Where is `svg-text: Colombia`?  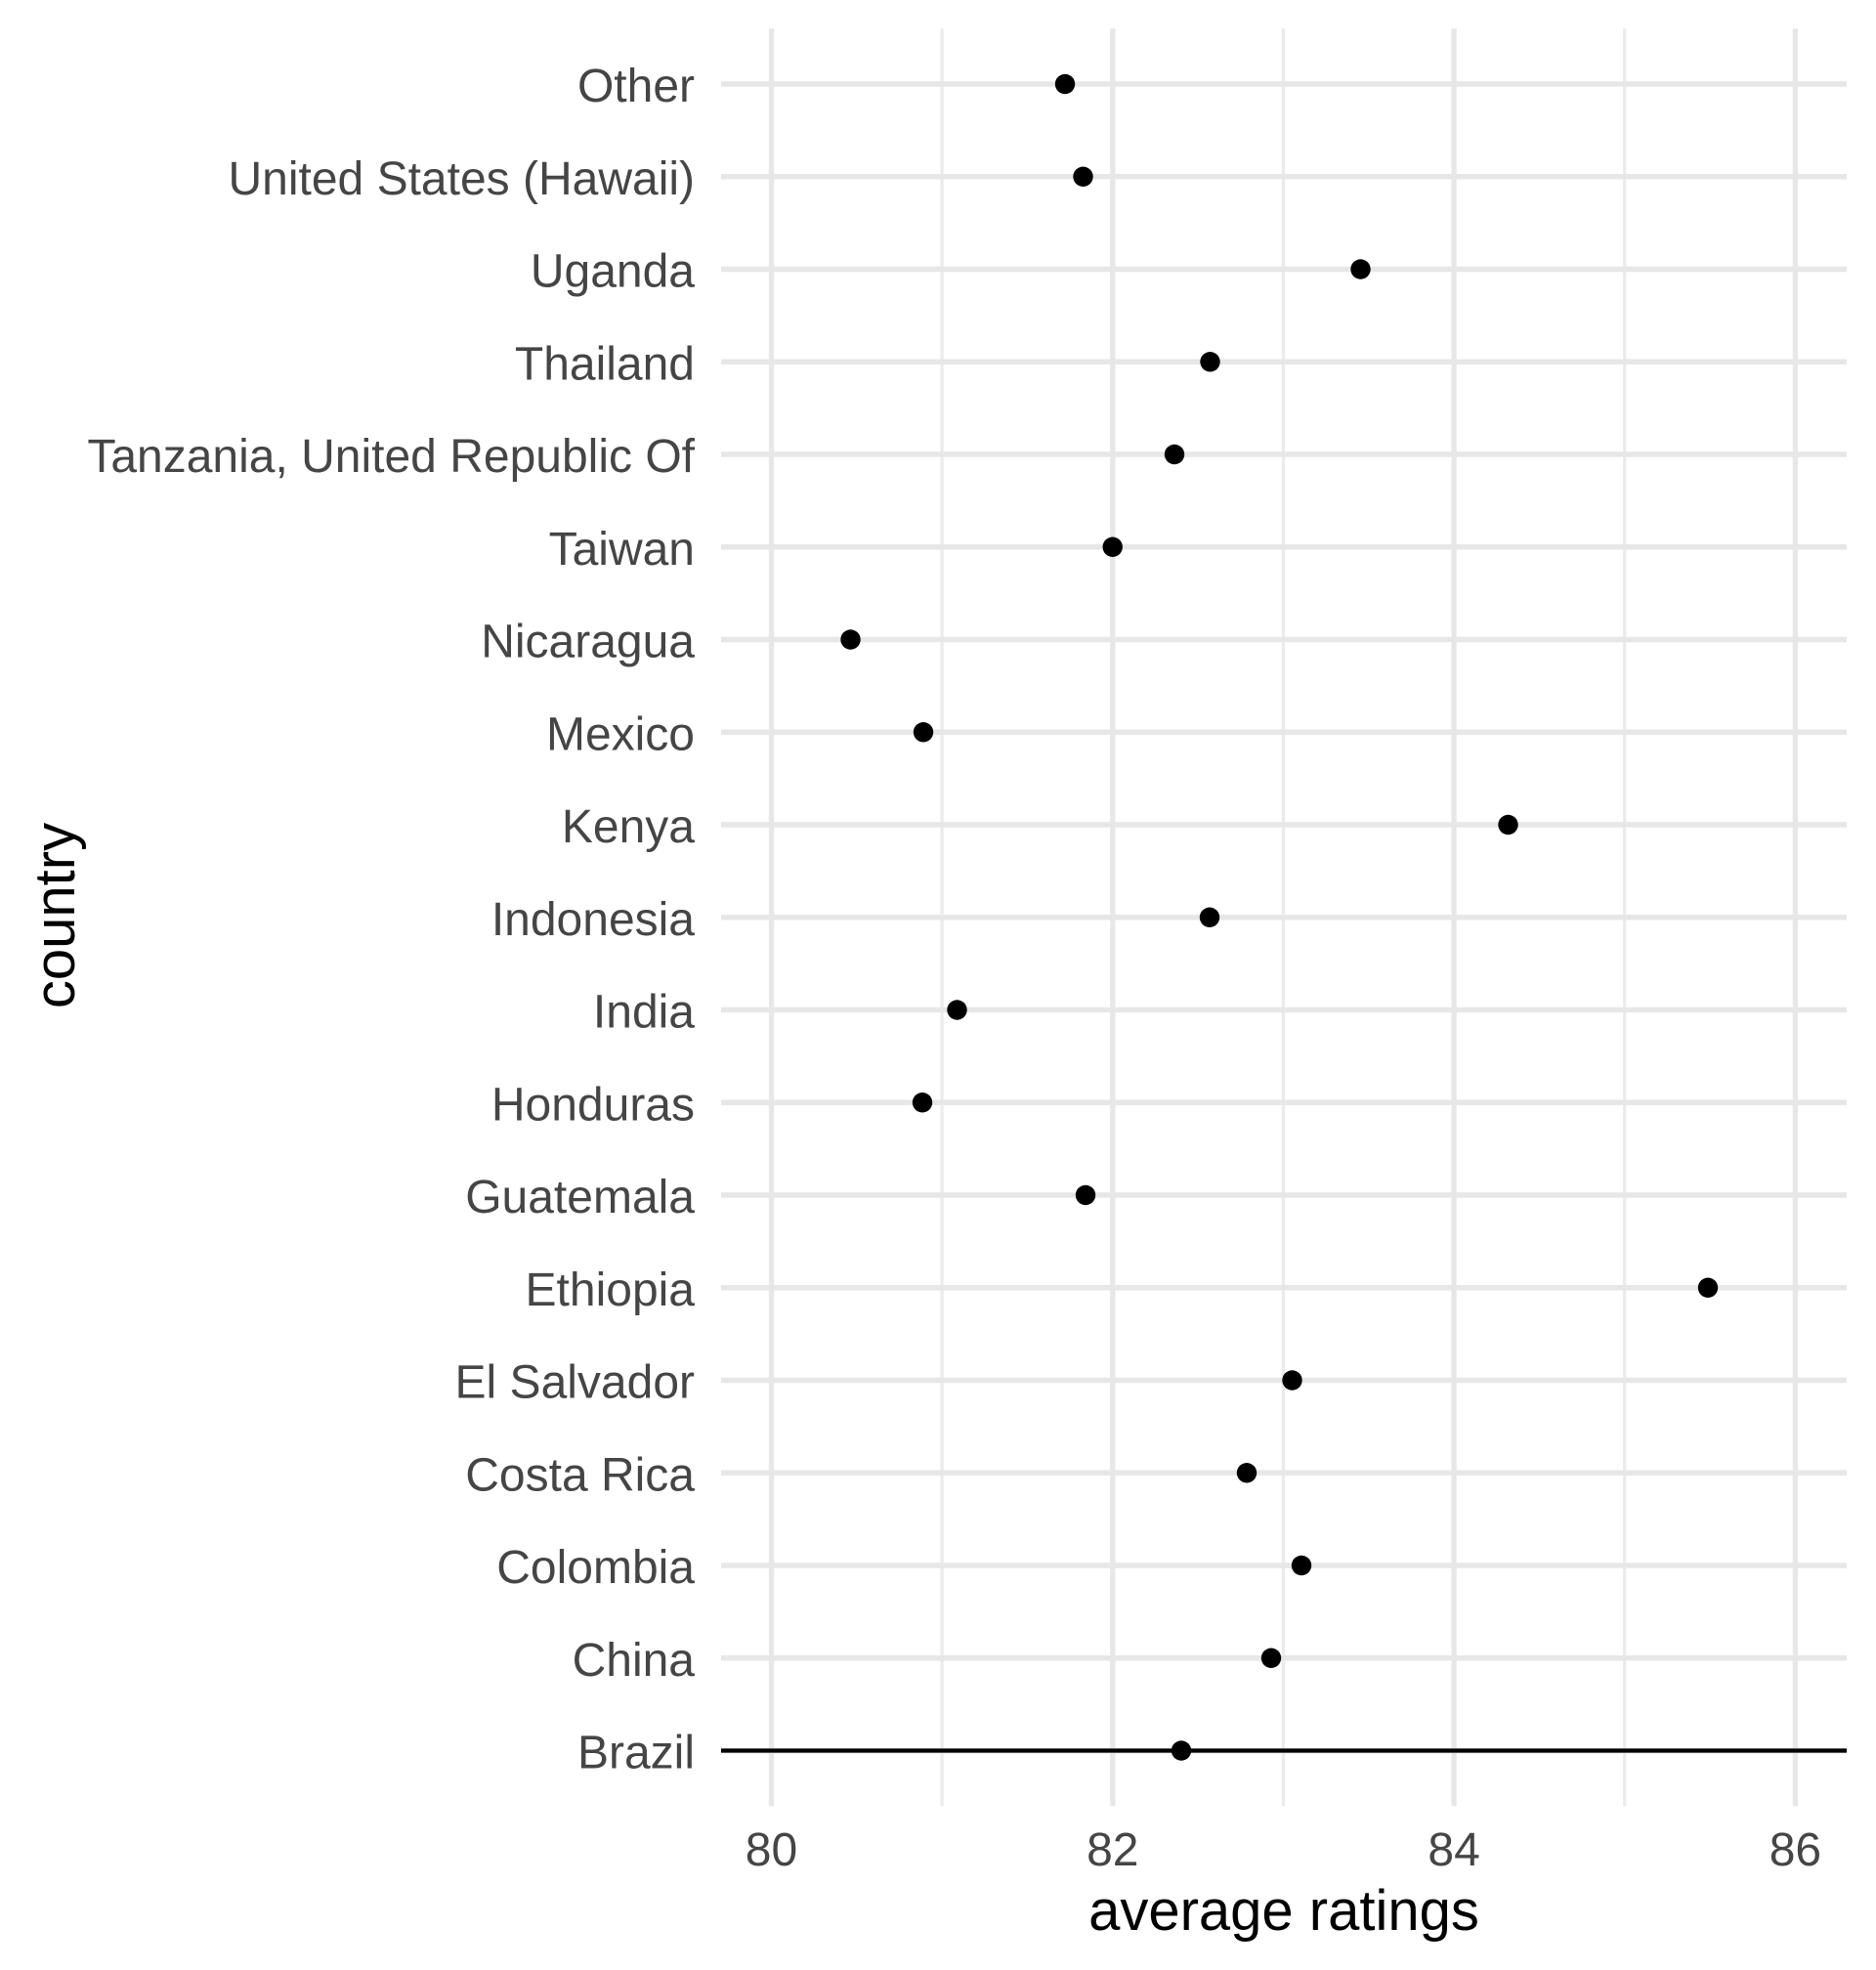 svg-text: Colombia is located at coordinates (595, 1568).